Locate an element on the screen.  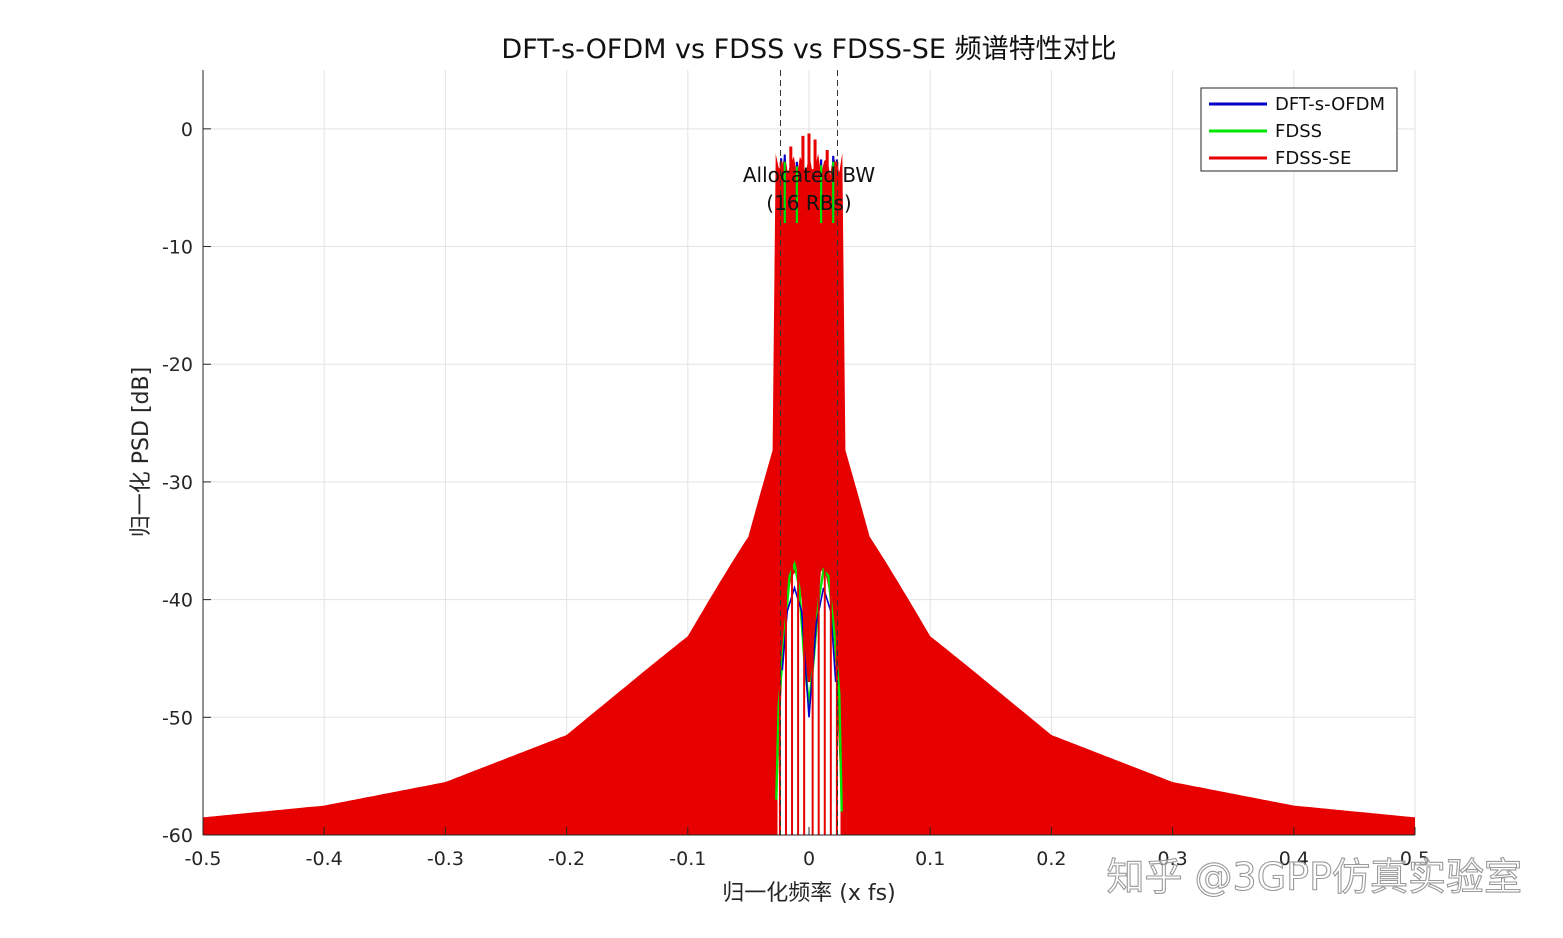
x-tick-label: -0.3 is located at coordinates (445, 859).